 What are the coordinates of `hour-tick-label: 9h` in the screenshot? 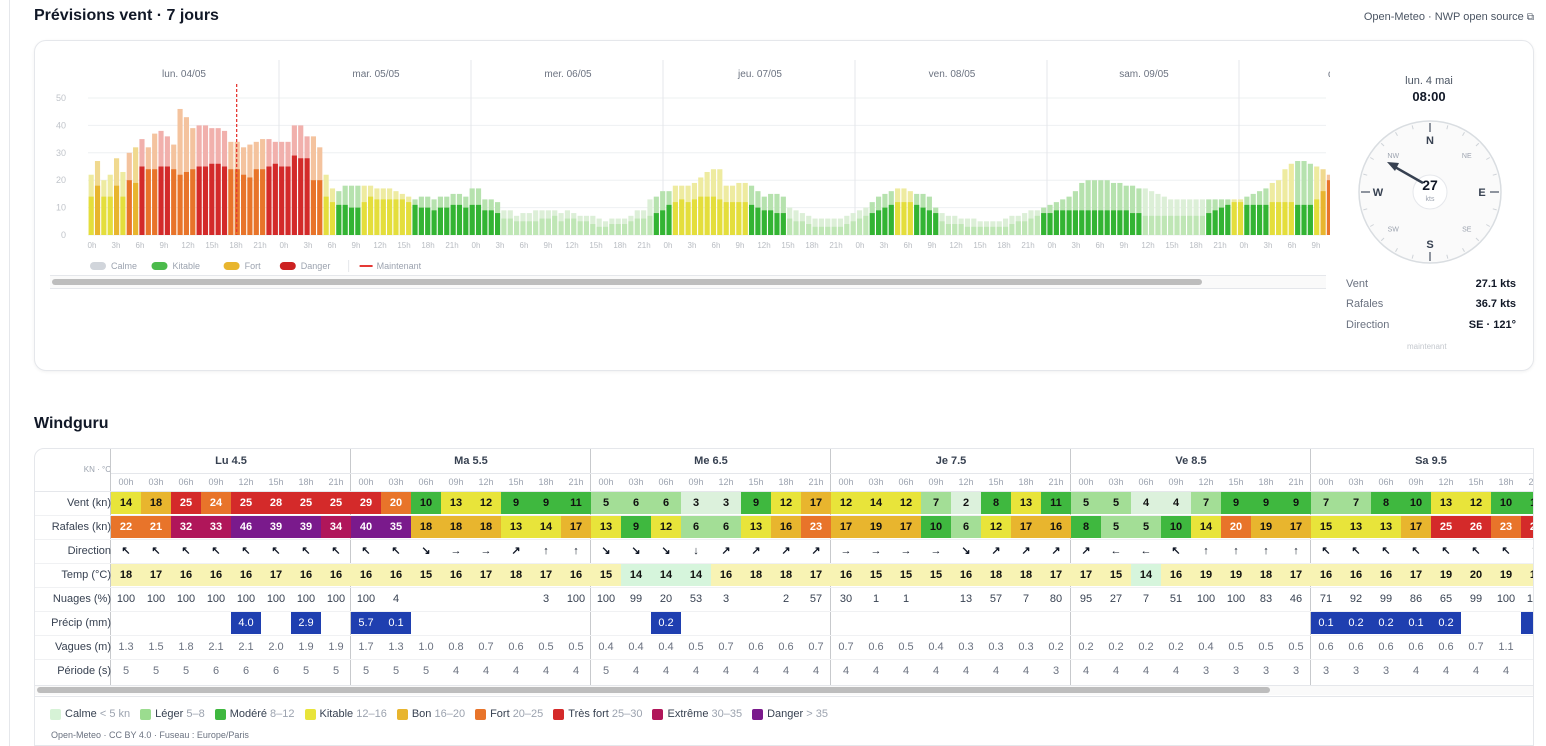 It's located at (740, 245).